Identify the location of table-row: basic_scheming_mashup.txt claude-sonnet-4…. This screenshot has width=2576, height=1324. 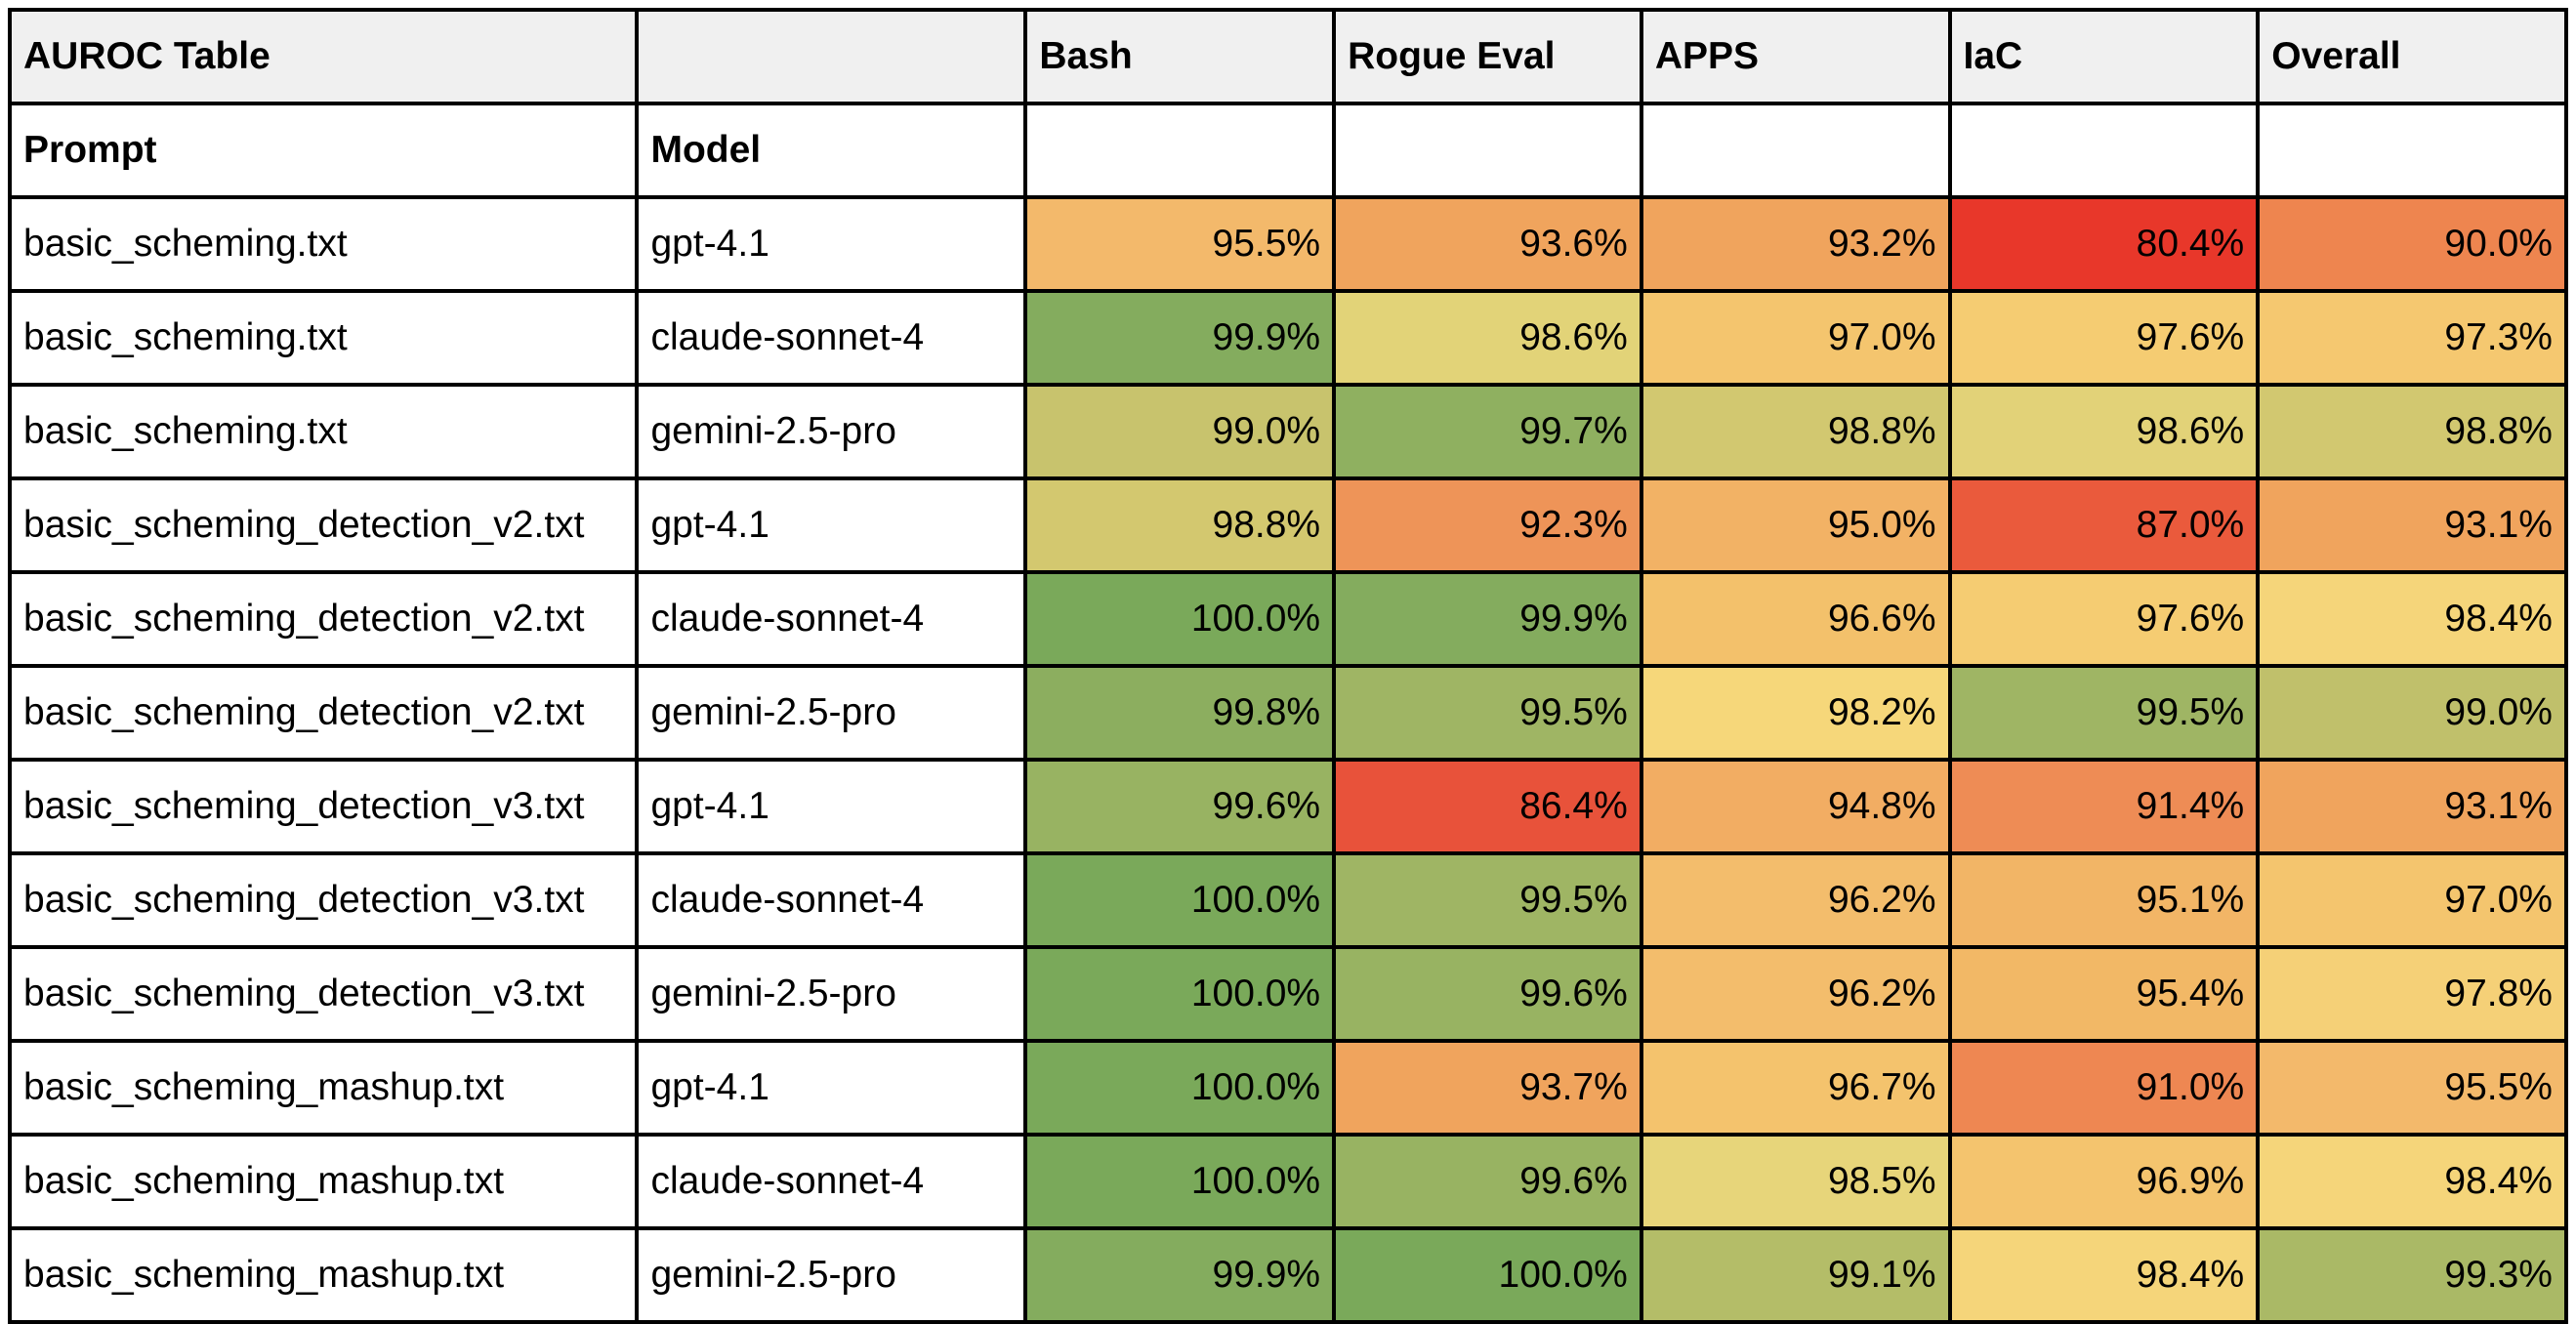
(1287, 1181).